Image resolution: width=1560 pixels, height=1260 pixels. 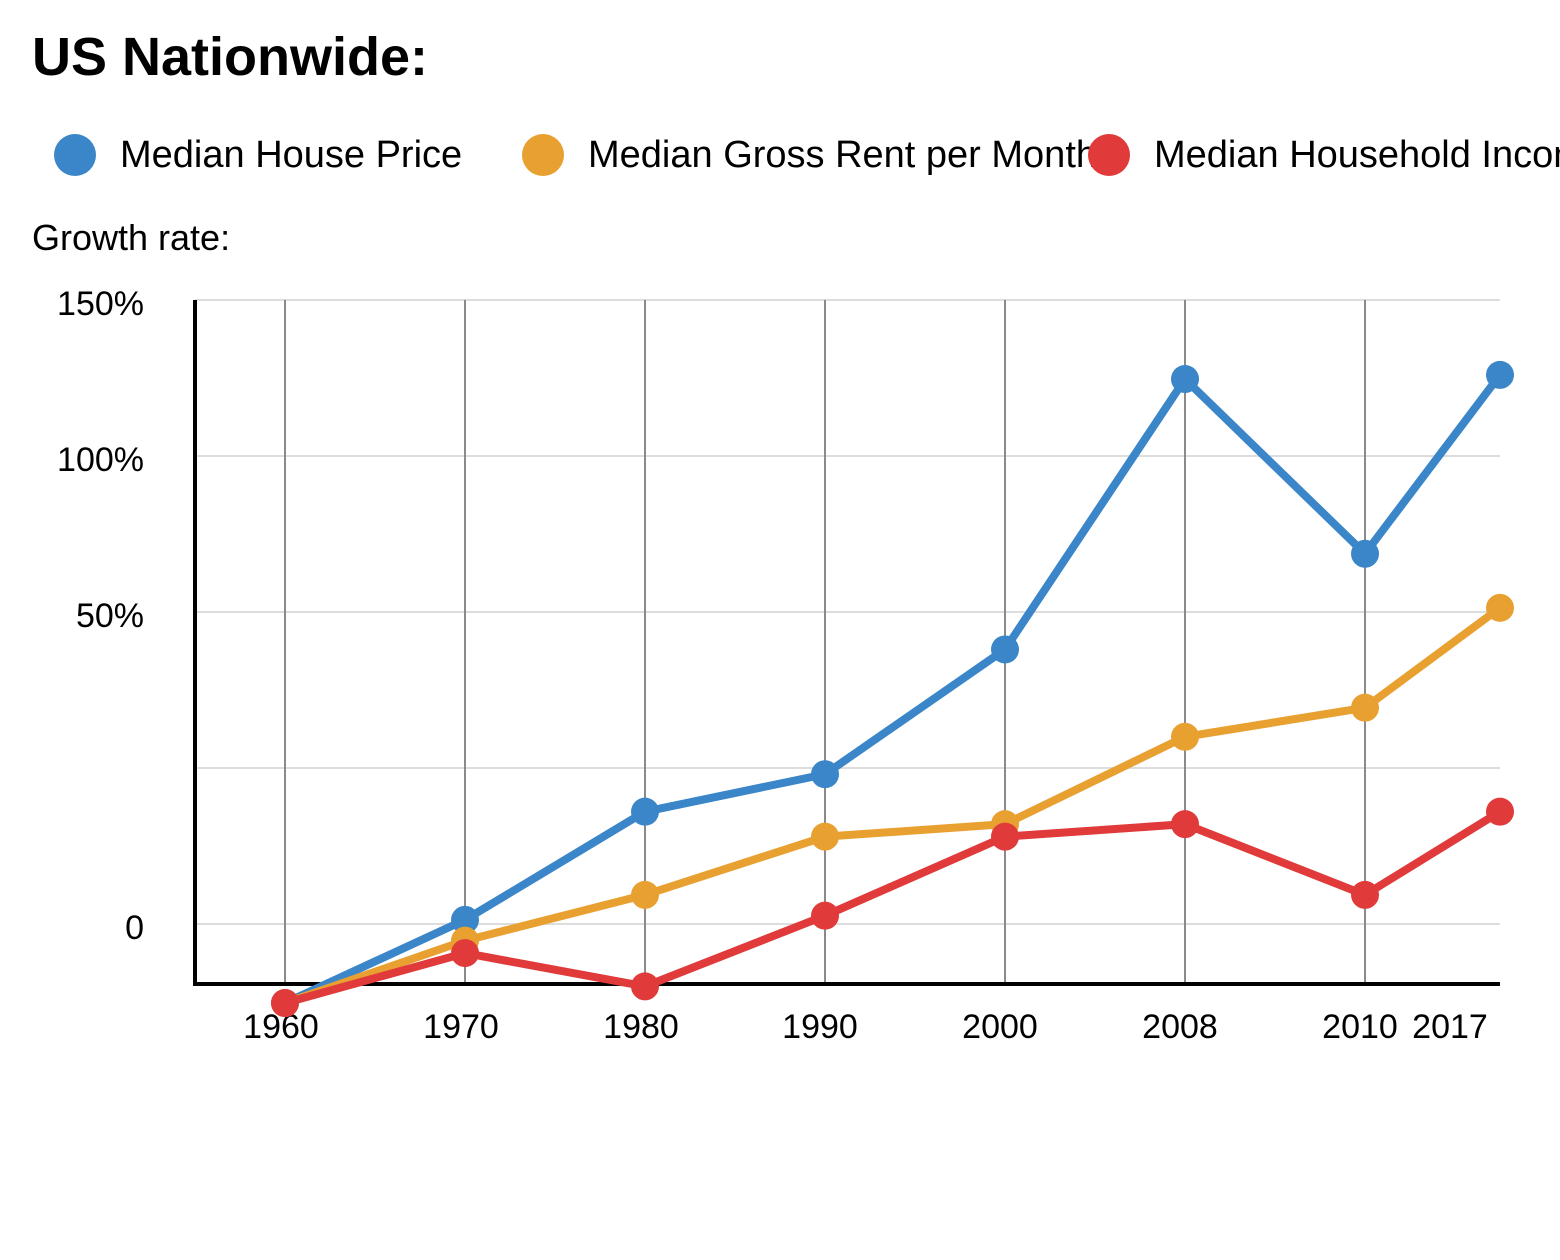 I want to click on legend-swatch-house-price, so click(x=75, y=155).